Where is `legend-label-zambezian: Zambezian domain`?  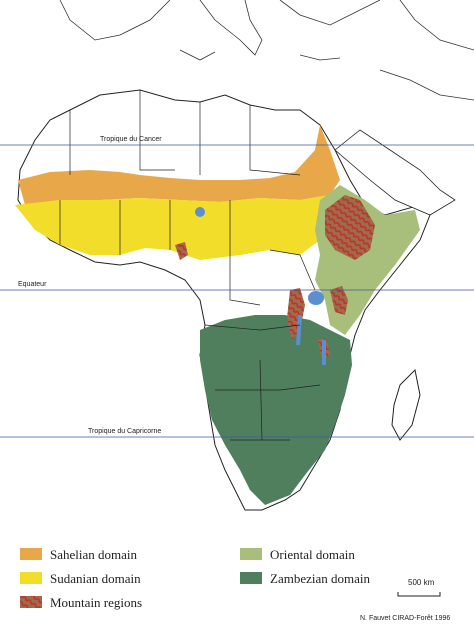 legend-label-zambezian: Zambezian domain is located at coordinates (320, 578).